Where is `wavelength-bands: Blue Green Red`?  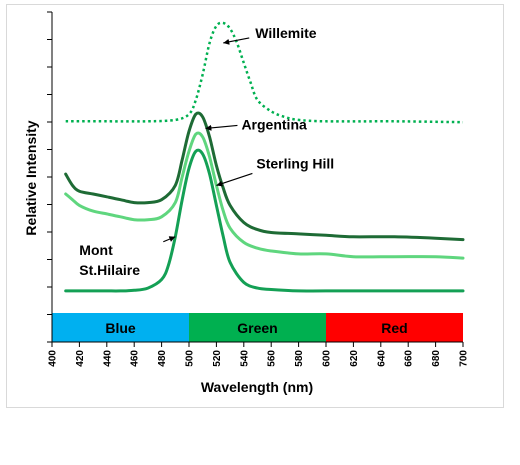
wavelength-bands: Blue Green Red is located at coordinates (257, 327).